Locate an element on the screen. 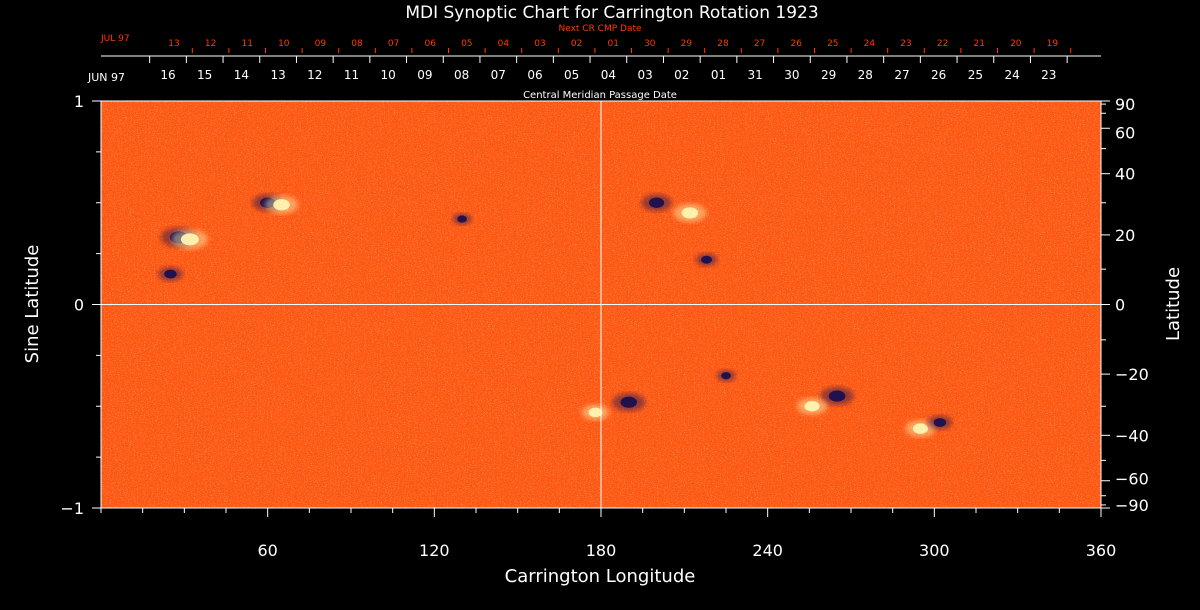 This screenshot has width=1200, height=610. next-cr-date-label: 22 is located at coordinates (942, 44).